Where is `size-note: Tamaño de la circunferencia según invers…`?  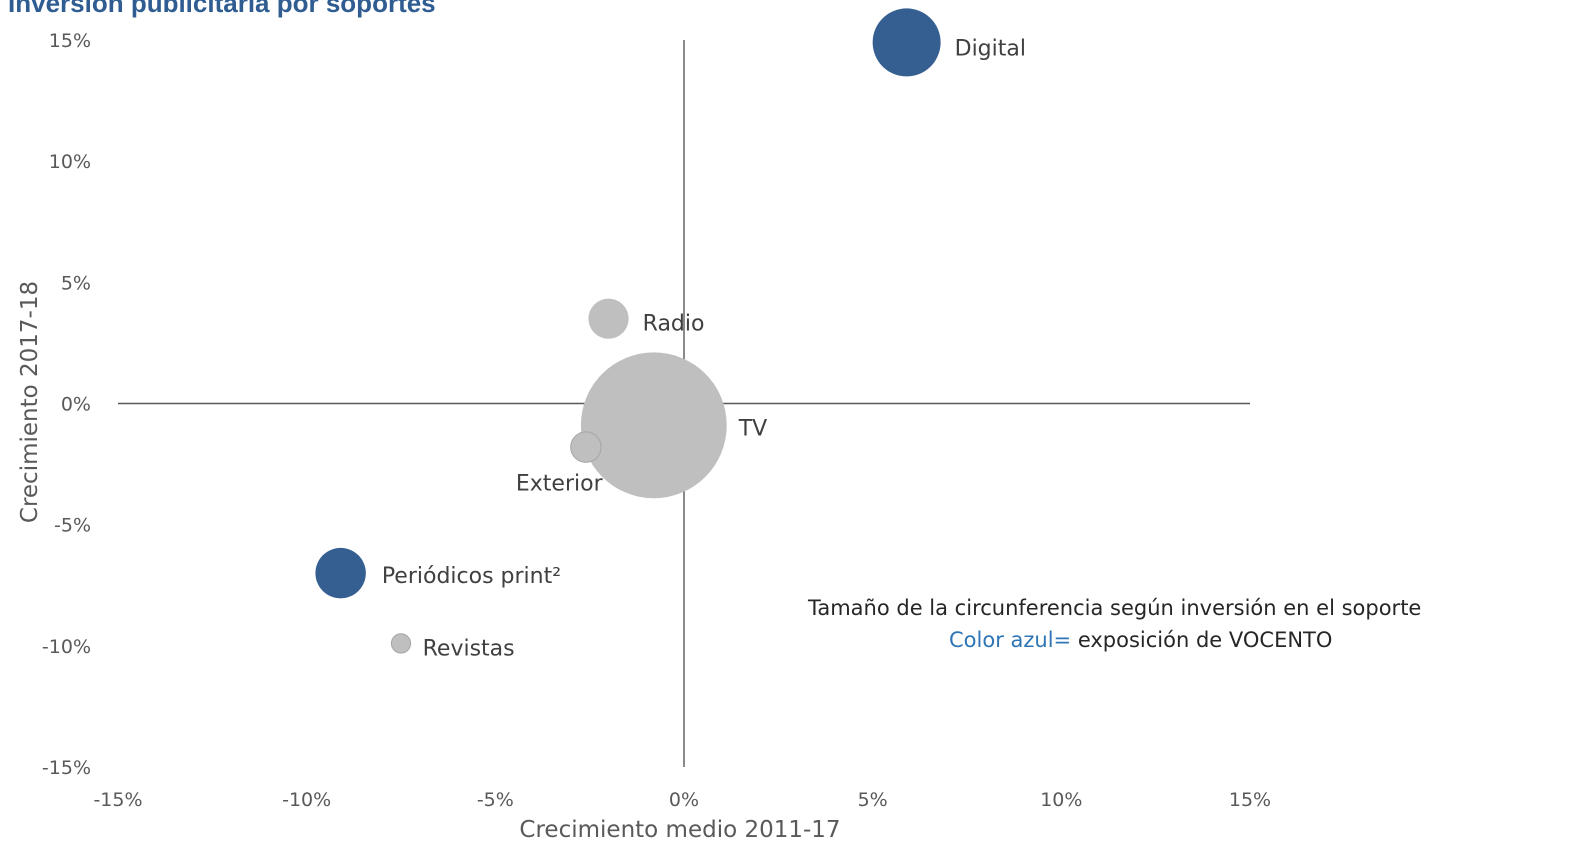 size-note: Tamaño de la circunferencia según invers… is located at coordinates (1115, 608).